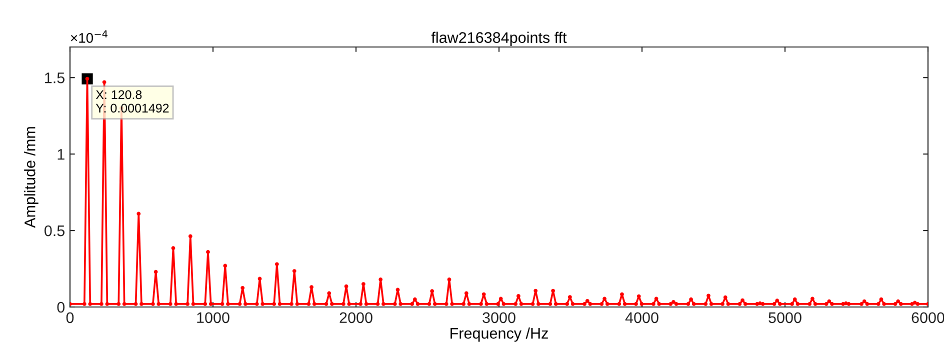  What do you see at coordinates (54, 230) in the screenshot?
I see `y-tick-label: 0.5` at bounding box center [54, 230].